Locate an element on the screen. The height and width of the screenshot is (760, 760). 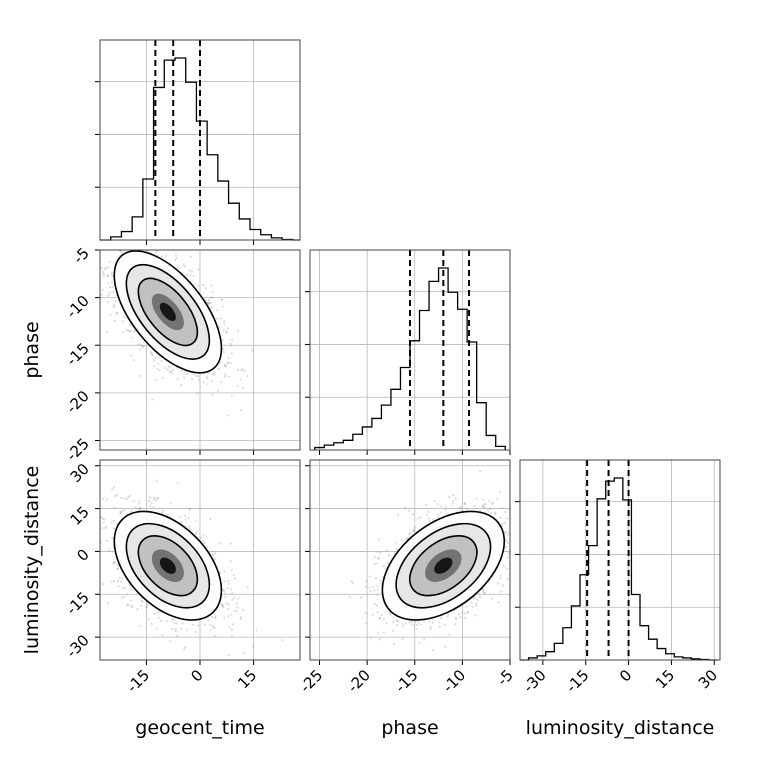
marginal-histogram-luminosity_distance is located at coordinates (619, 569).